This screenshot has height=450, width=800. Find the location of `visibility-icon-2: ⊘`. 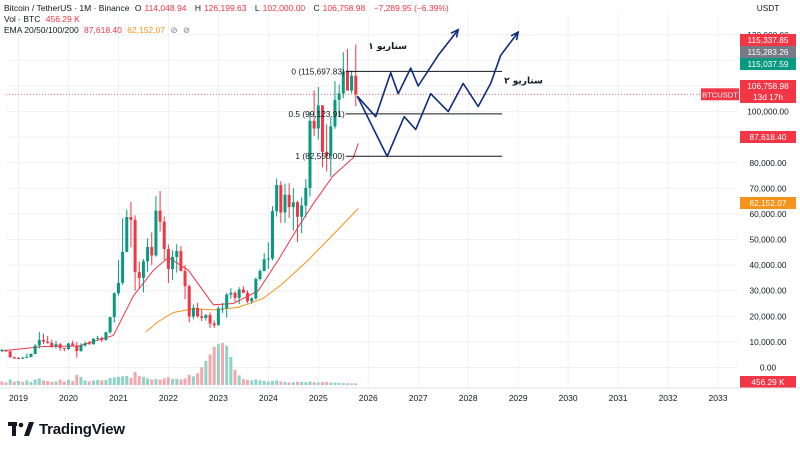

visibility-icon-2: ⊘ is located at coordinates (186, 30).